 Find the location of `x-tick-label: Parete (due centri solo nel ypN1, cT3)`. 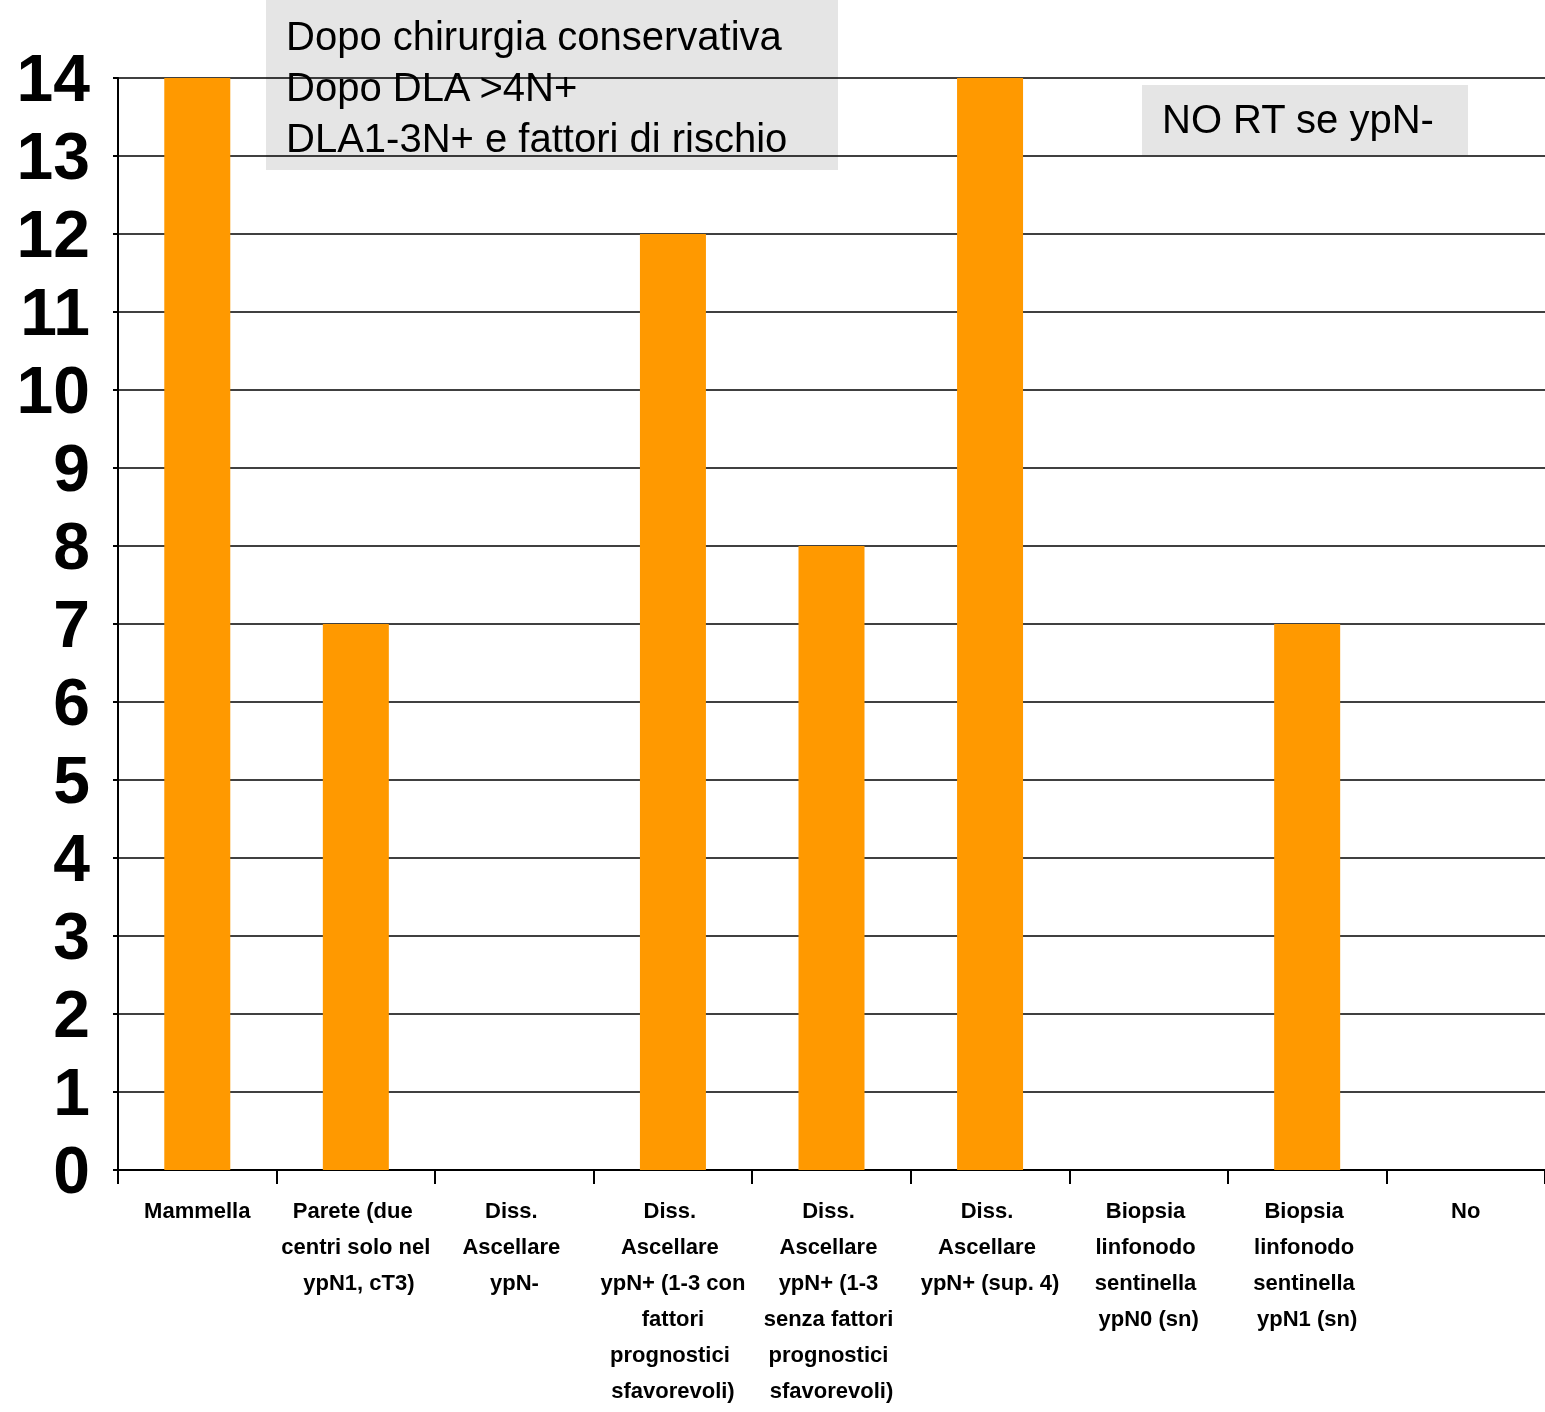

x-tick-label: Parete (due centri solo nel ypN1, cT3) is located at coordinates (356, 1246).